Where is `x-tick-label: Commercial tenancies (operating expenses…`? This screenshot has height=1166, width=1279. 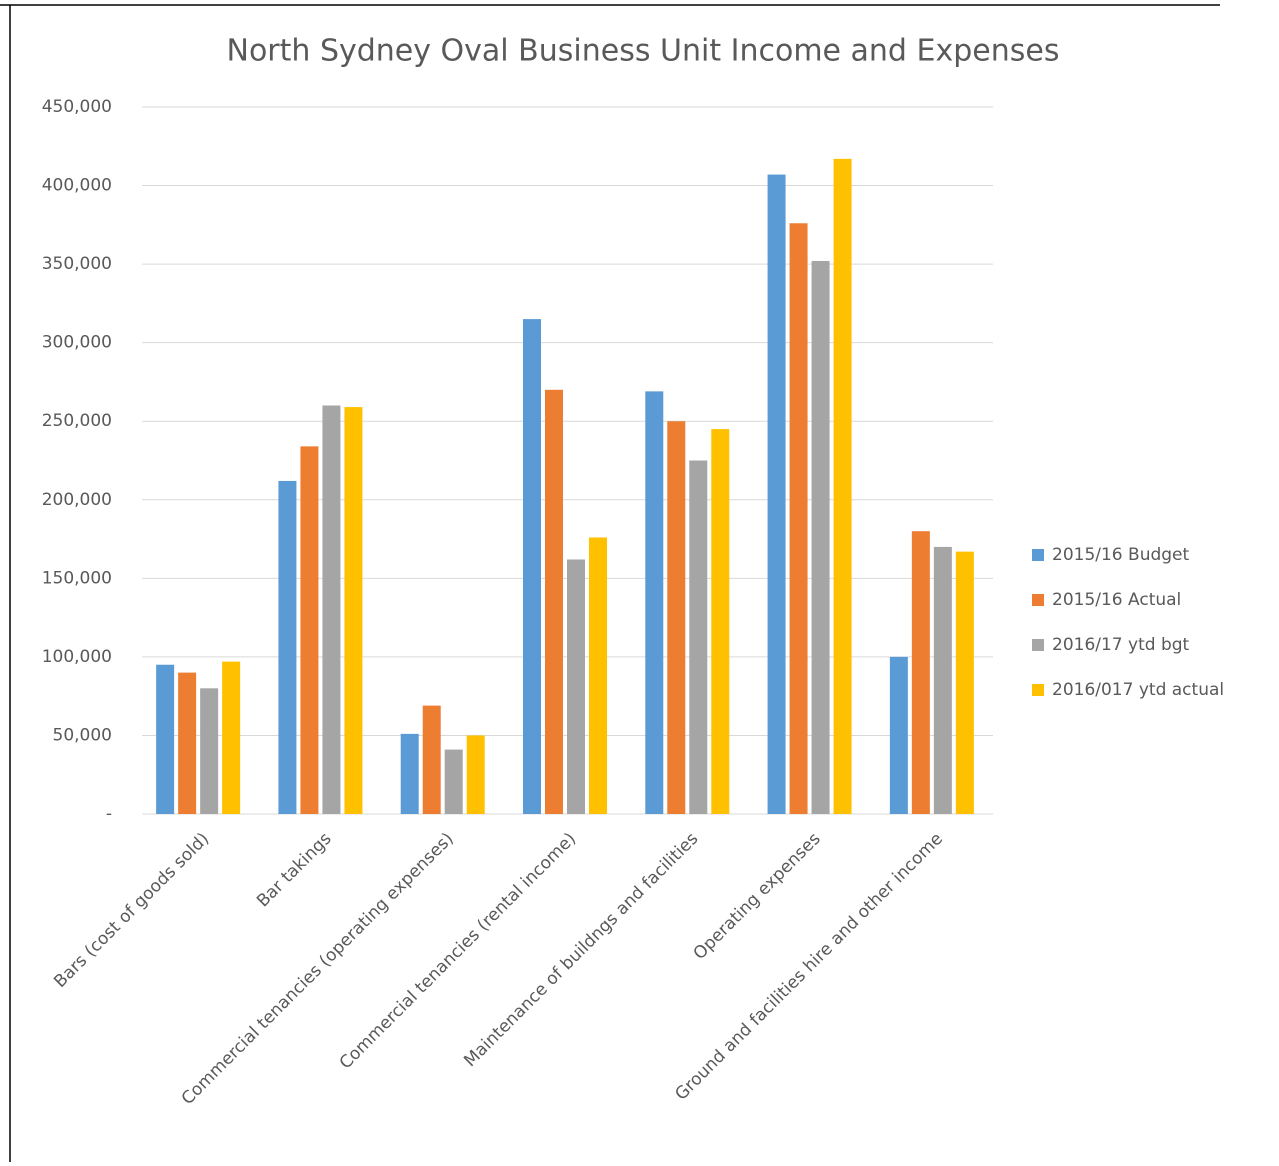 x-tick-label: Commercial tenancies (operating expenses… is located at coordinates (318, 969).